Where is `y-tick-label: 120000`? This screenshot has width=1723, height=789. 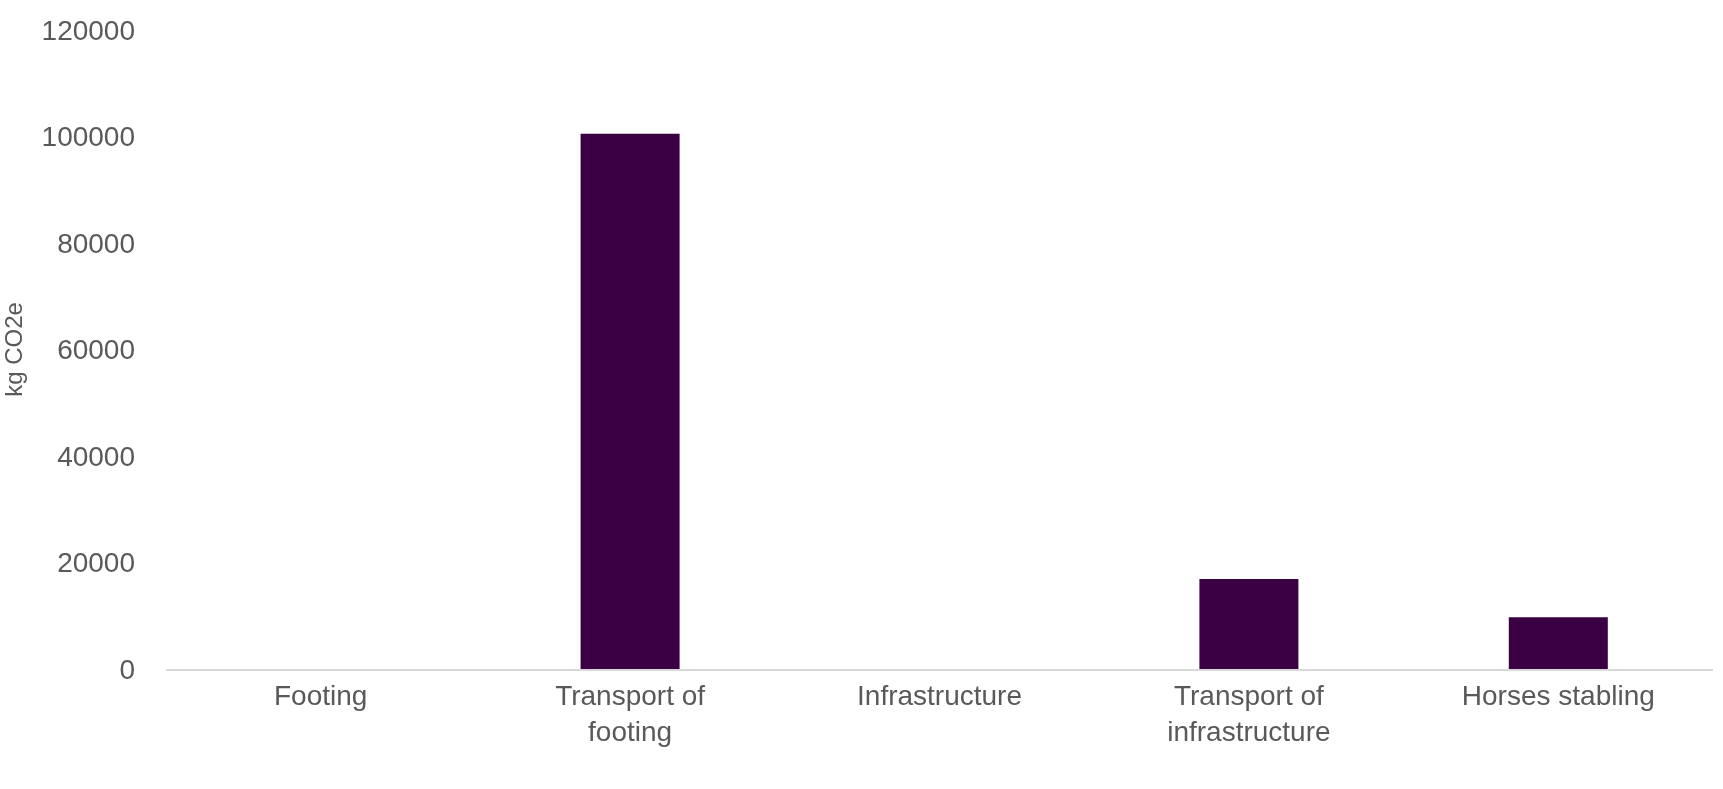 y-tick-label: 120000 is located at coordinates (88, 30).